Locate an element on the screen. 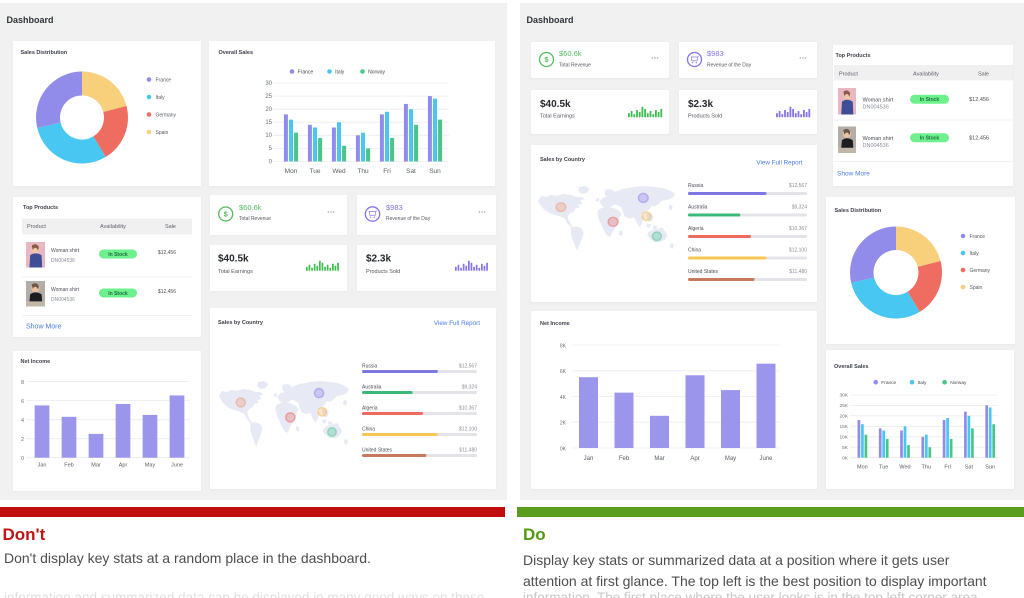 This screenshot has width=1024, height=598. svg-text: 4 is located at coordinates (22, 421).